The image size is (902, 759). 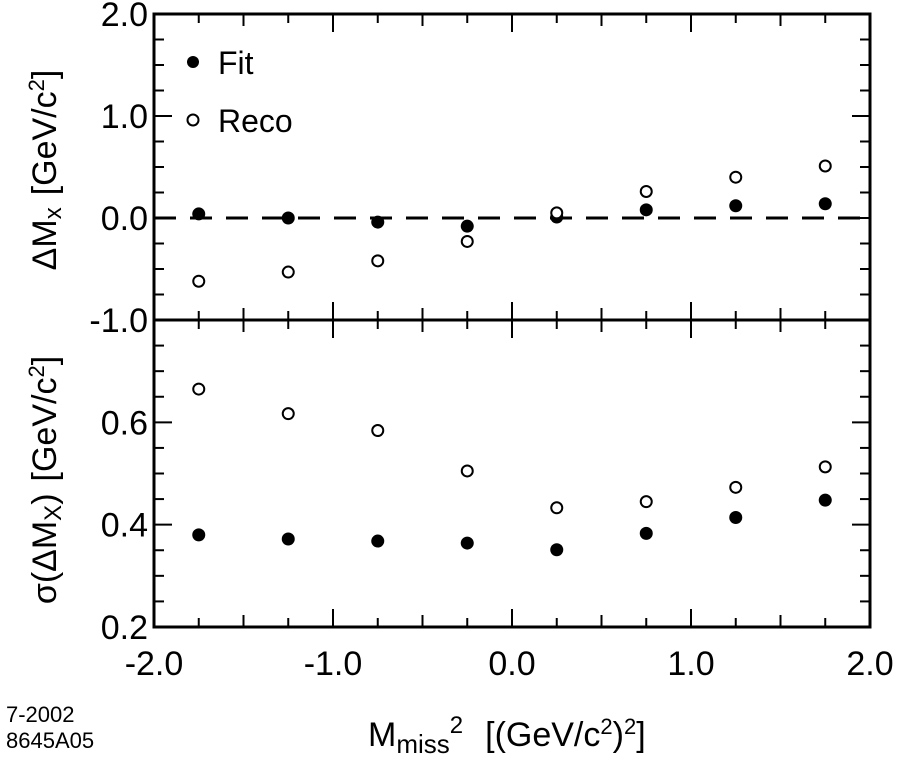 I want to click on xlabel-unit-suffix: ], so click(x=640, y=735).